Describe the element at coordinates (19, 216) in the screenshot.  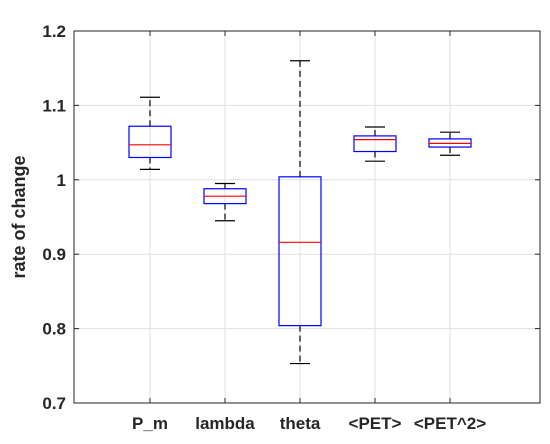
I see `y-axis-label: rate of change` at that location.